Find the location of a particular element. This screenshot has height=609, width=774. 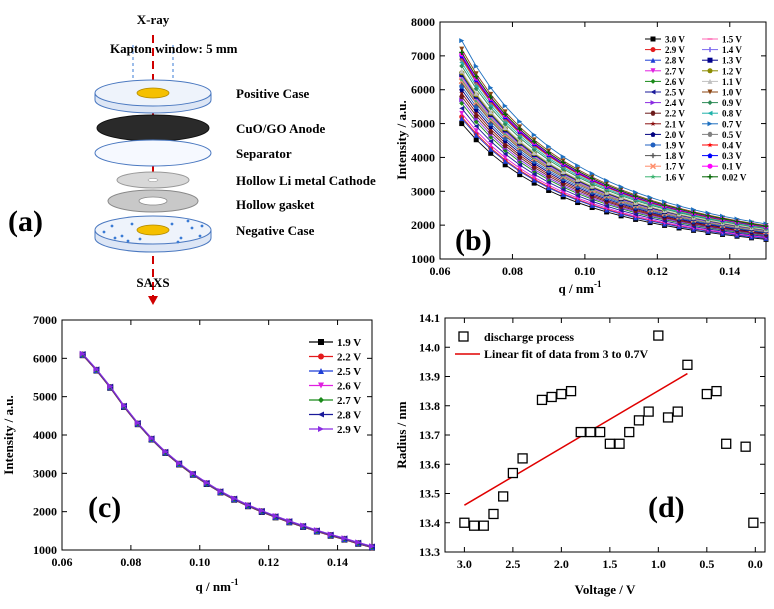

panel-b-line-2p7-V is located at coordinates (614, 175).